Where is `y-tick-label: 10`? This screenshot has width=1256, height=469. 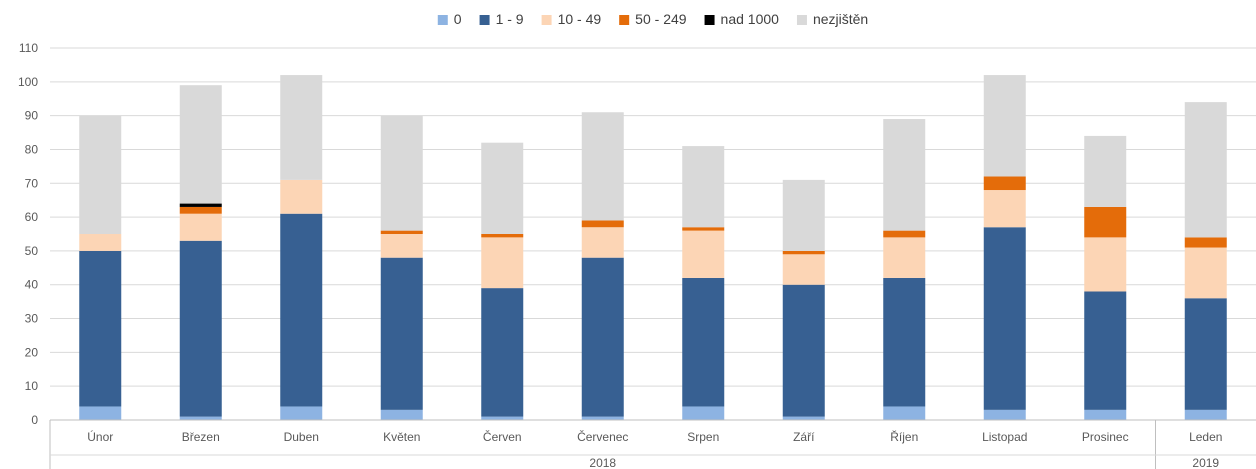 y-tick-label: 10 is located at coordinates (32, 386).